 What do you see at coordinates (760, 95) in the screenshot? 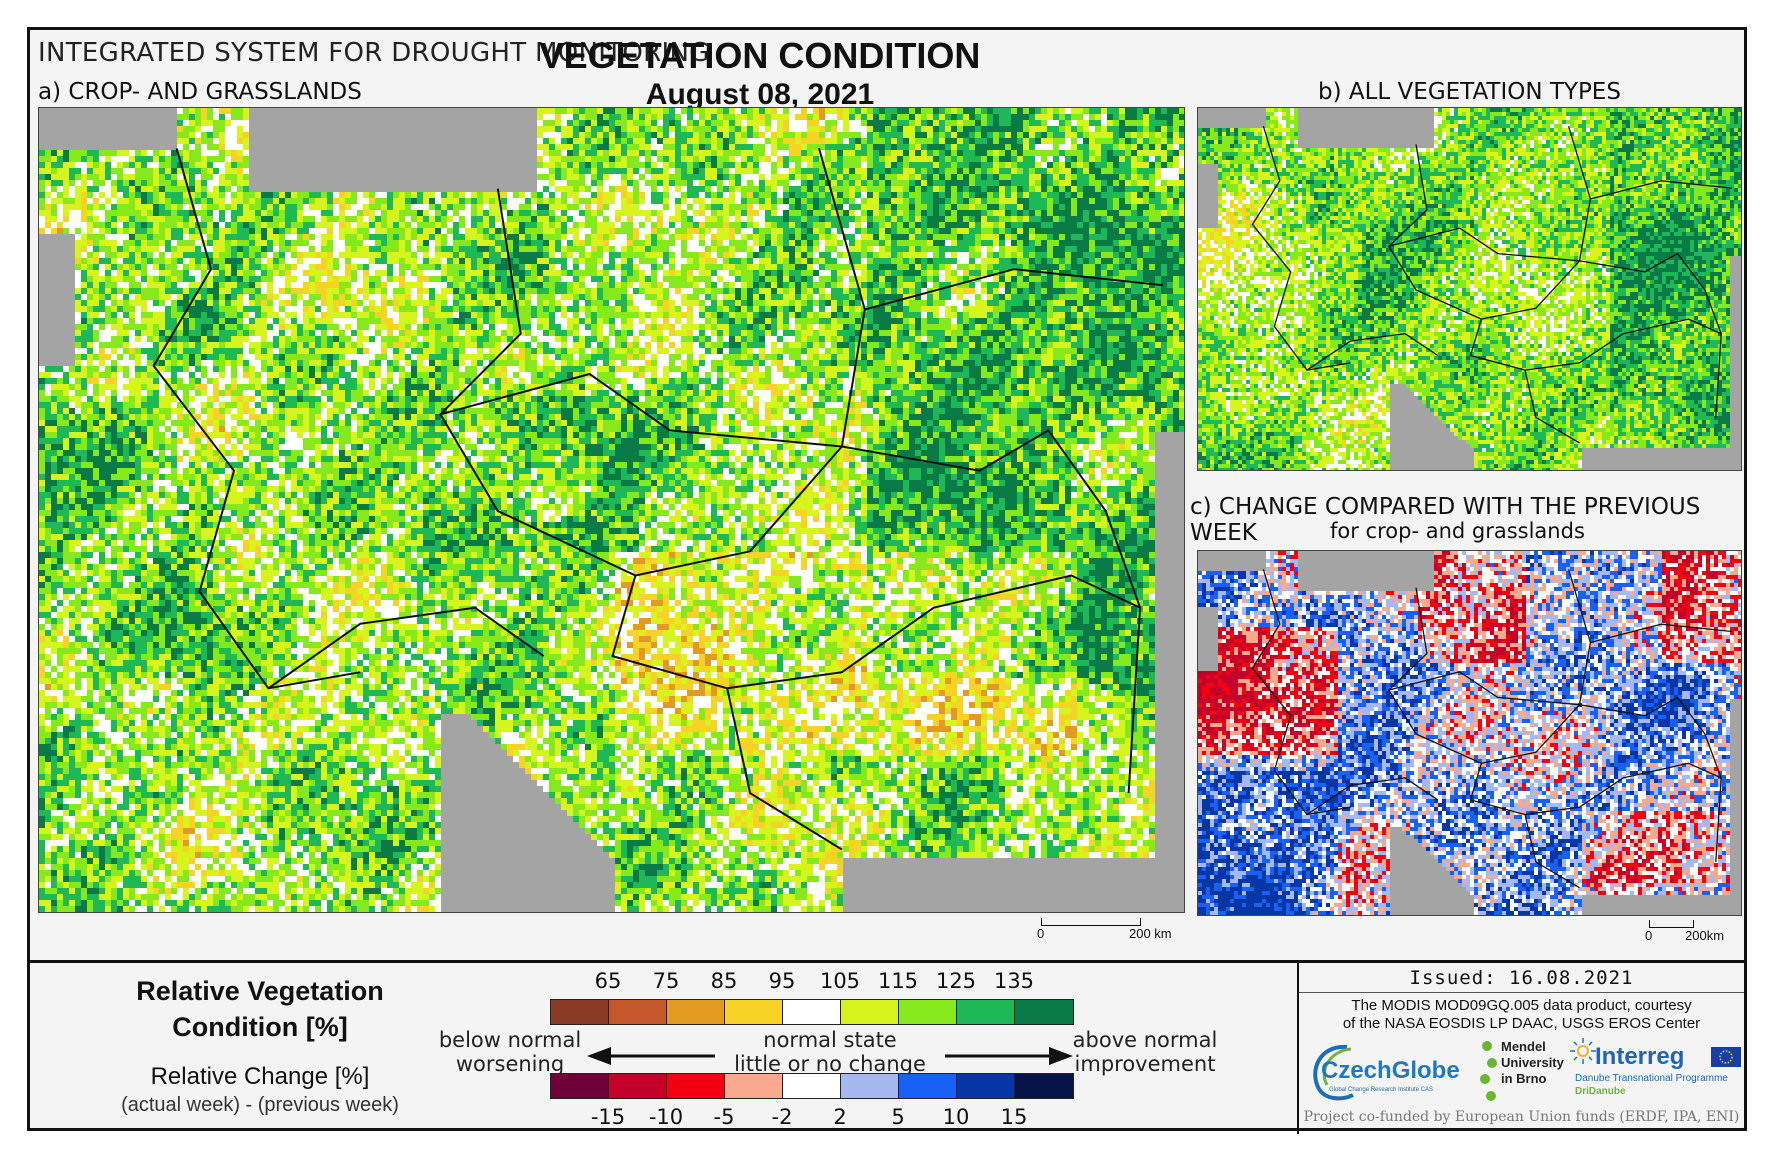
I see `issue-date-title: August 08, 2021` at bounding box center [760, 95].